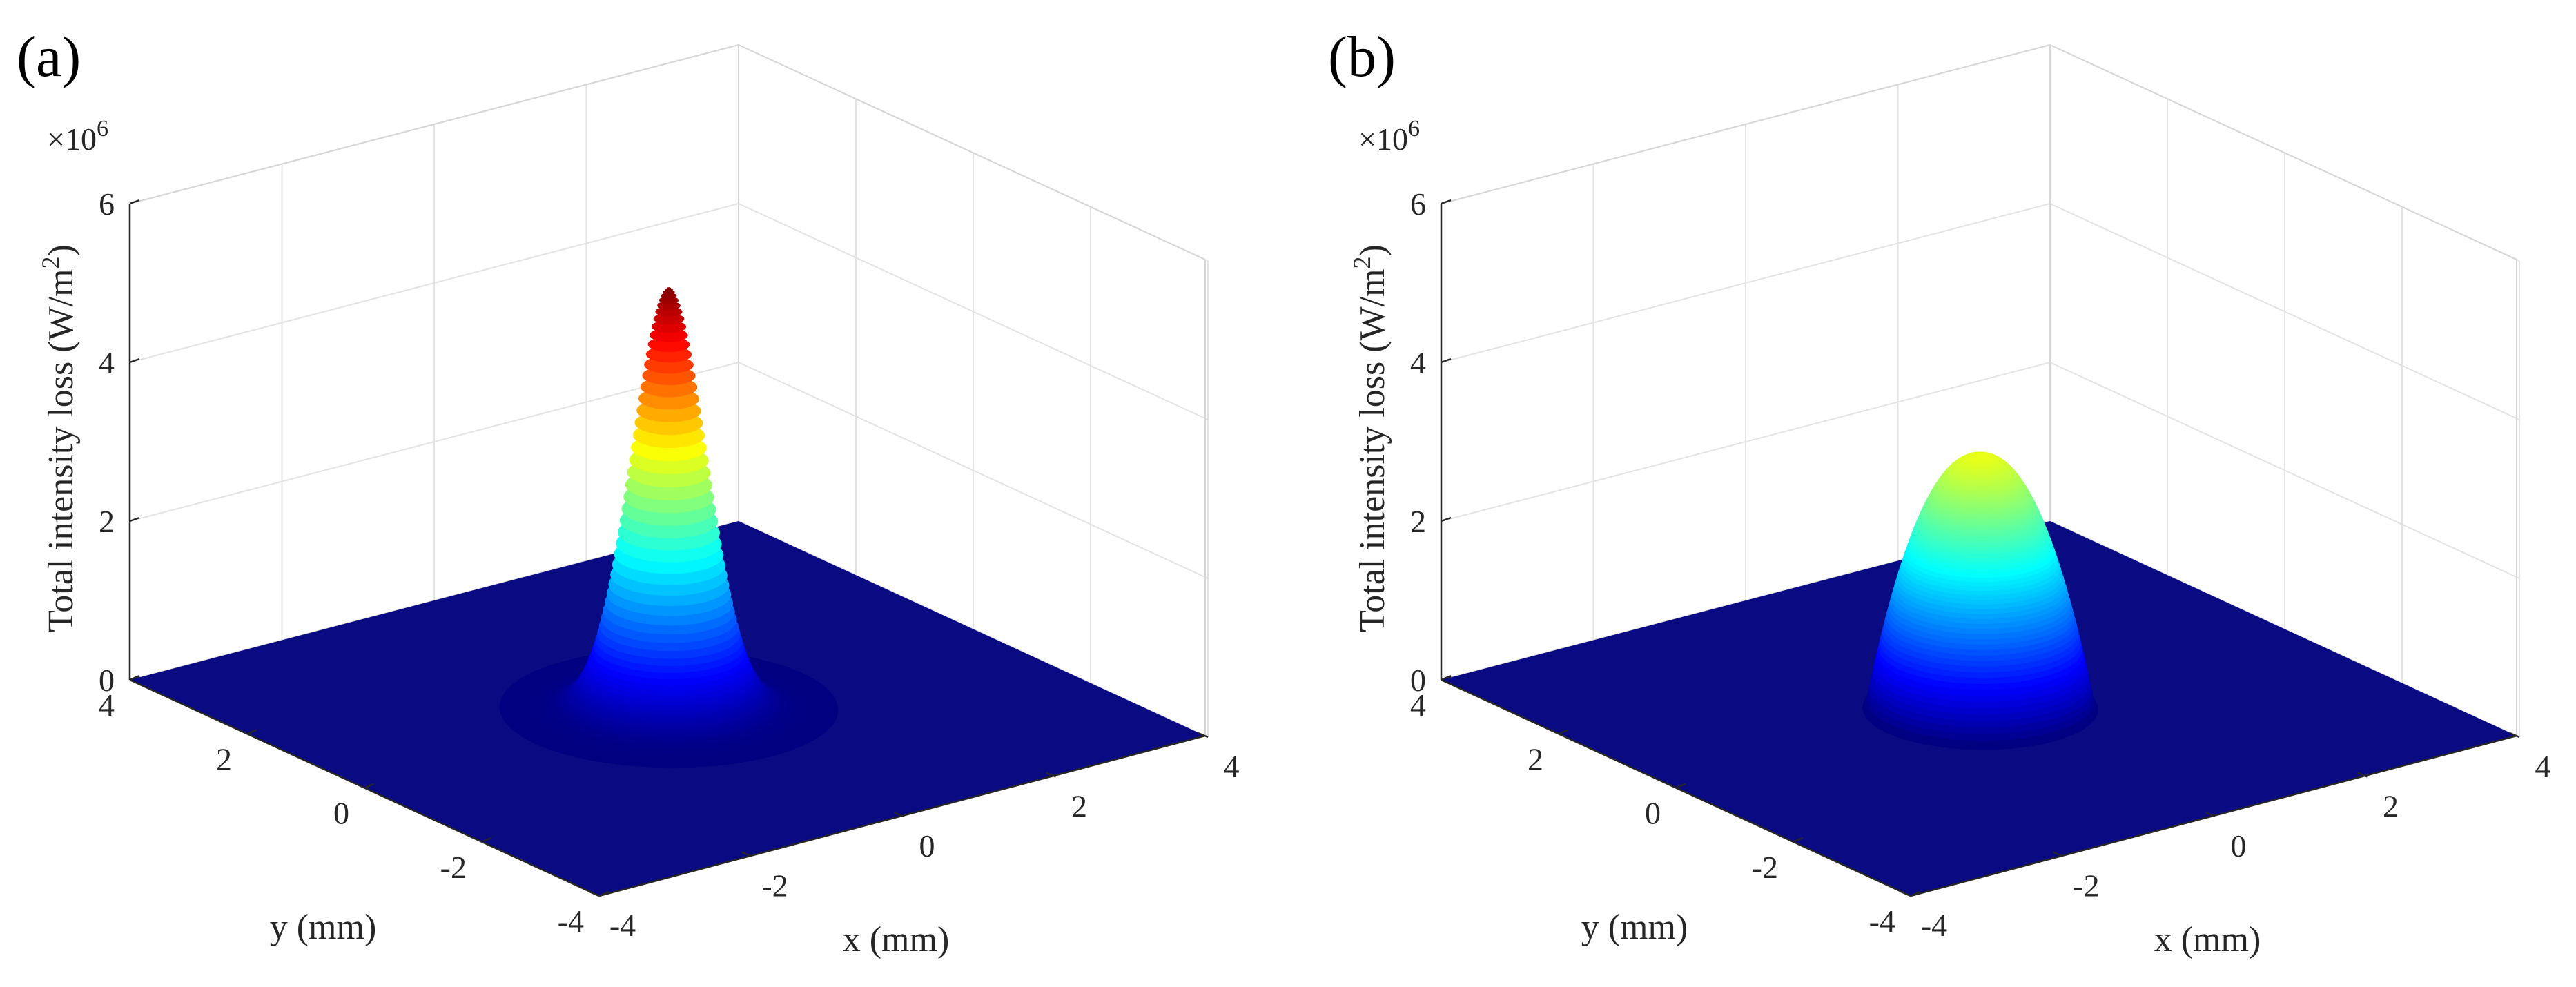 The image size is (2576, 987). I want to click on panel-label: (a), so click(49, 57).